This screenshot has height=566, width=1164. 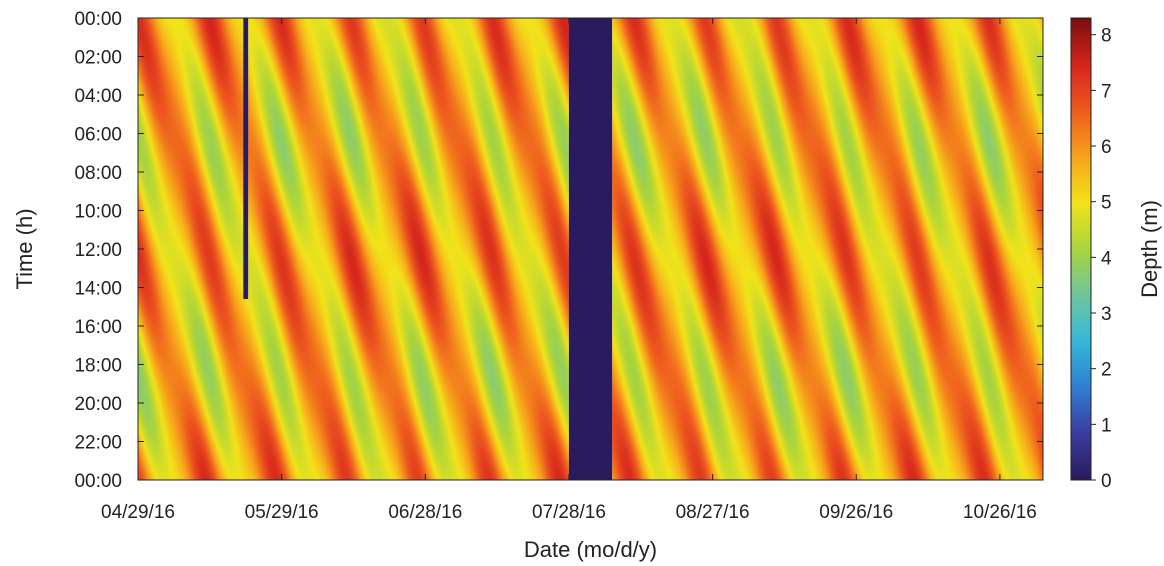 I want to click on y-tick-label: 06:00, so click(x=98, y=135).